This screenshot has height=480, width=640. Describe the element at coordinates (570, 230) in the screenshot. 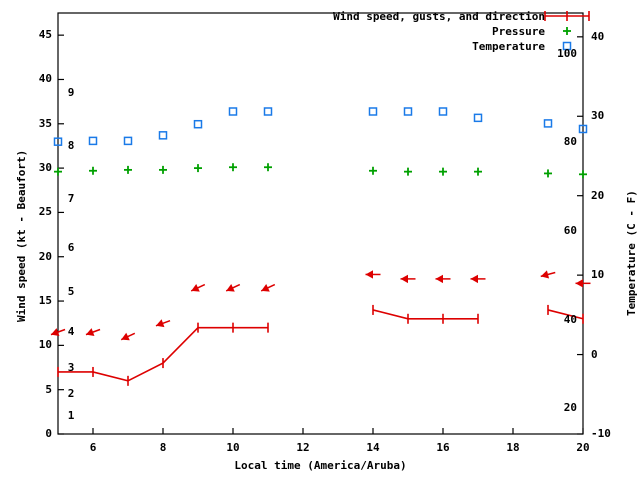

I see `fahrenheit-label: 60` at that location.